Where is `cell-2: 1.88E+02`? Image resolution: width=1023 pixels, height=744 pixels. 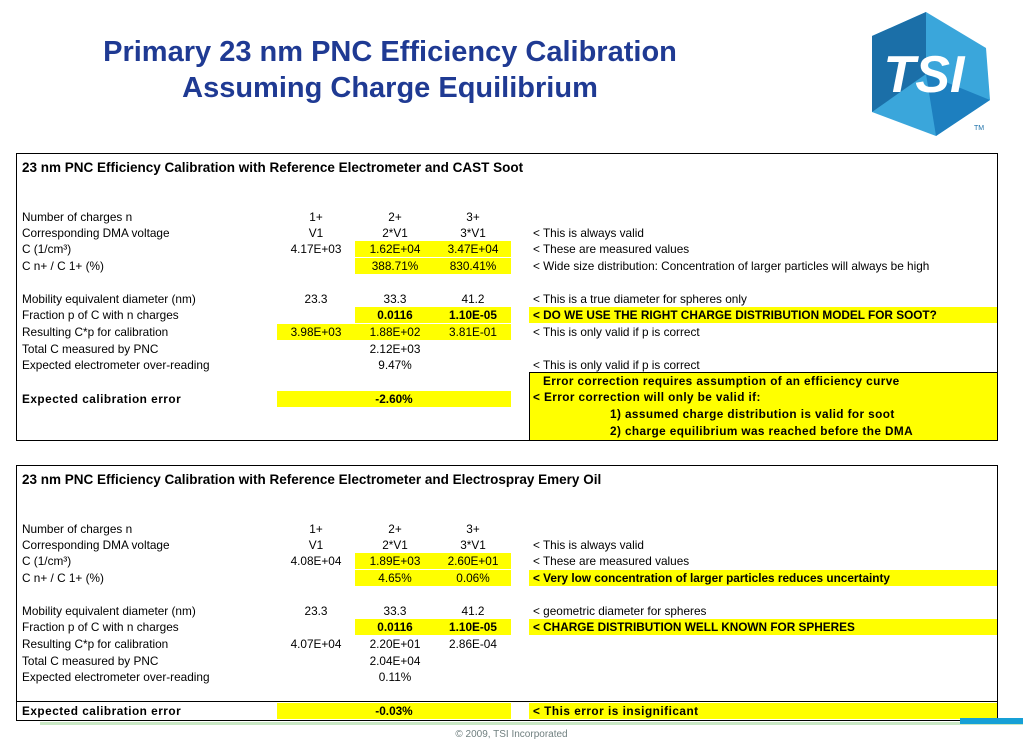
cell-2: 1.88E+02 is located at coordinates (395, 332).